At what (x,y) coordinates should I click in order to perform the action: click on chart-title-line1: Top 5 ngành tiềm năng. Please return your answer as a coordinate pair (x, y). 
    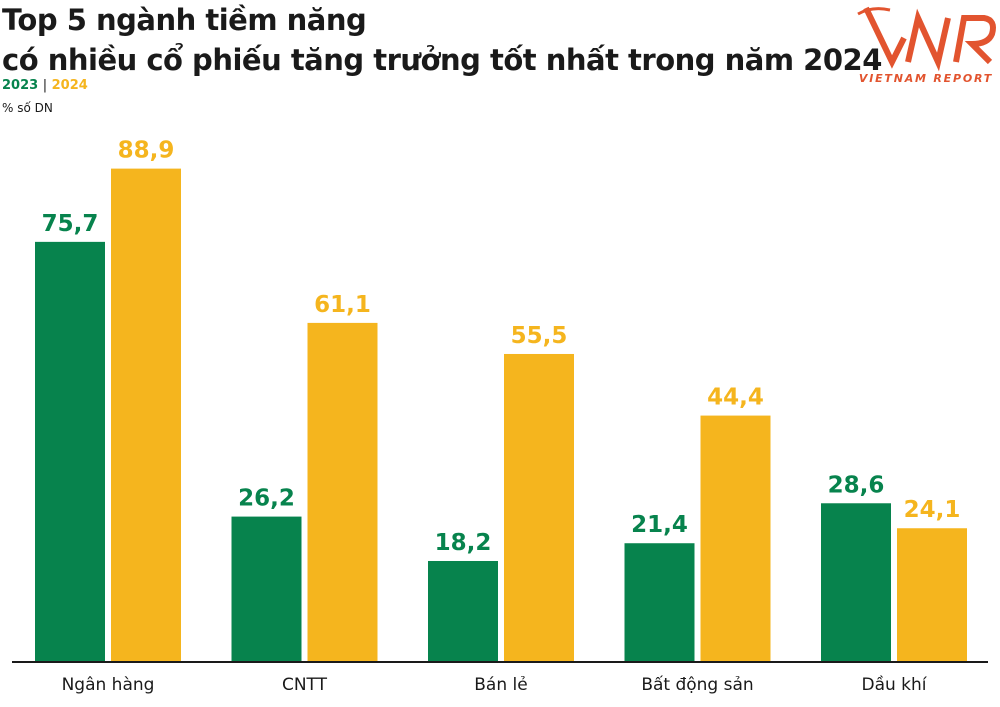
    Looking at the image, I should click on (184, 20).